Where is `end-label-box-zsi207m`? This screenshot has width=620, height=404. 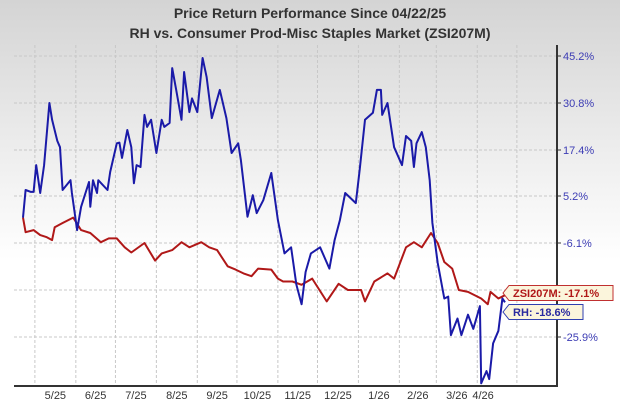 end-label-box-zsi207m is located at coordinates (558, 293).